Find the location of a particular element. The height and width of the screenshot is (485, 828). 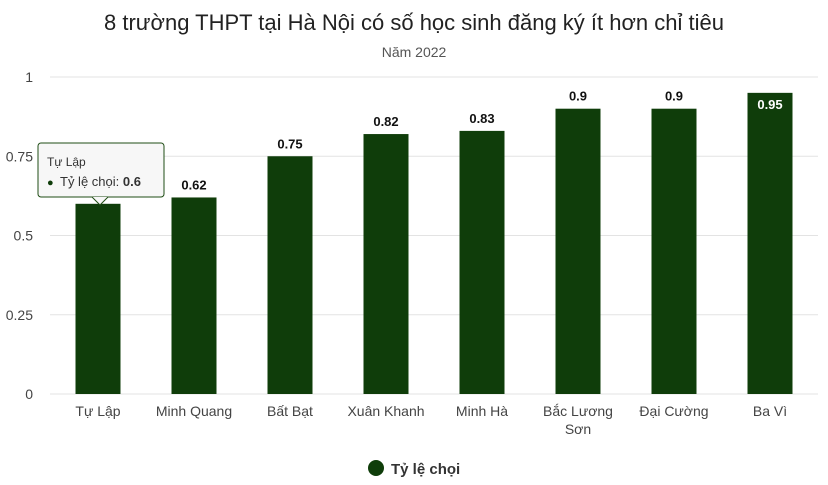

legend-marker is located at coordinates (376, 468).